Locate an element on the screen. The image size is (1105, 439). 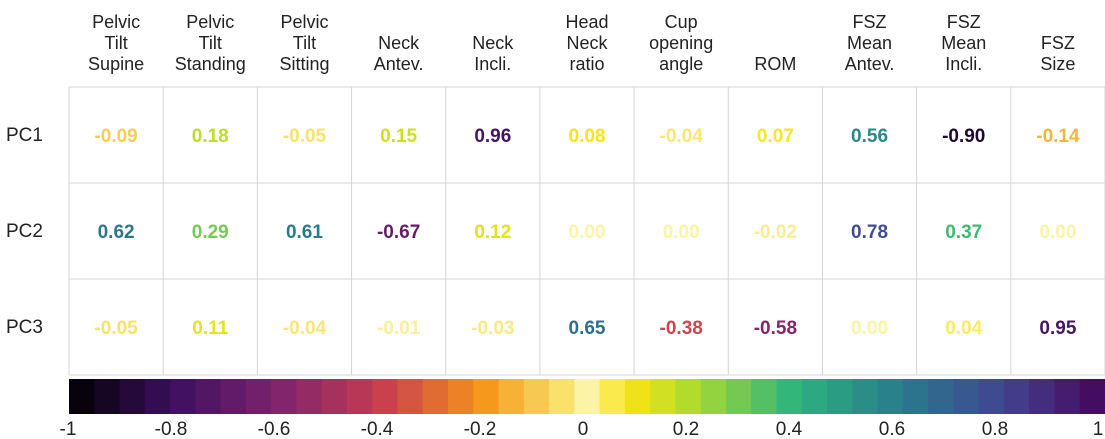
column-header: Neck Incli. is located at coordinates (493, 53).